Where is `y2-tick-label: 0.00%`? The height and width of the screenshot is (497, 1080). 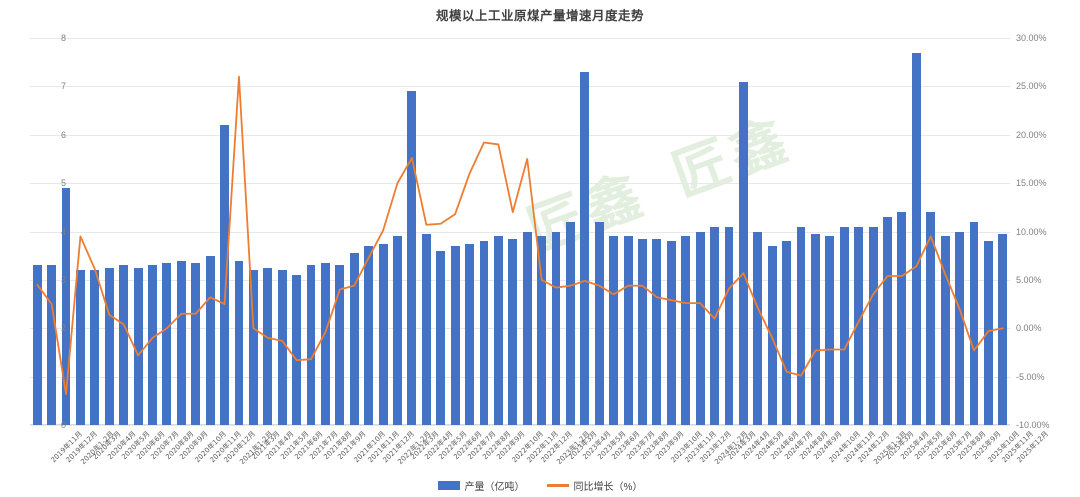 y2-tick-label: 0.00% is located at coordinates (1029, 328).